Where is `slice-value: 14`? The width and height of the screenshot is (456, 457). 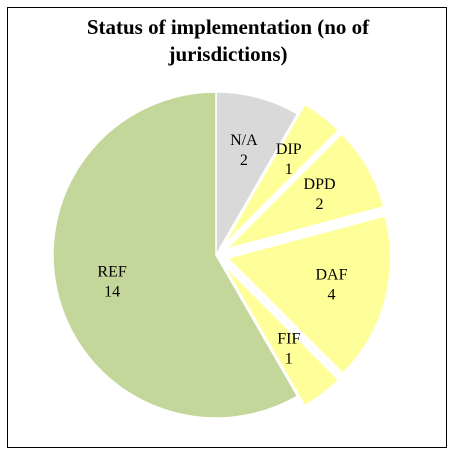 slice-value: 14 is located at coordinates (112, 292).